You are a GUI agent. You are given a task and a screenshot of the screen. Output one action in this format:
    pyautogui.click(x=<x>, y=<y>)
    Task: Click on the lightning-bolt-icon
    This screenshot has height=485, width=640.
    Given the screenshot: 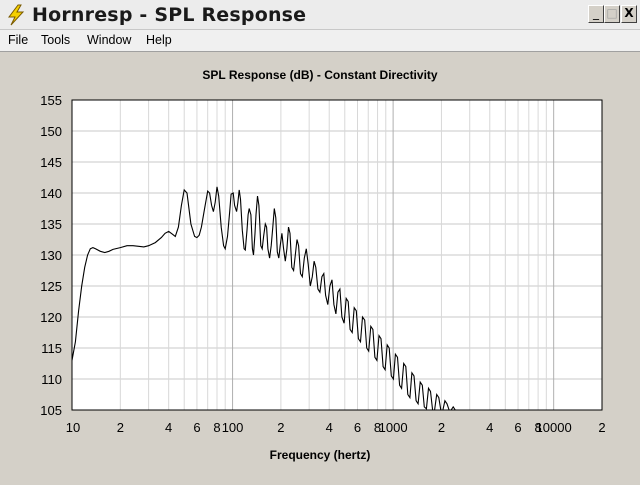 What is the action you would take?
    pyautogui.click(x=16, y=15)
    